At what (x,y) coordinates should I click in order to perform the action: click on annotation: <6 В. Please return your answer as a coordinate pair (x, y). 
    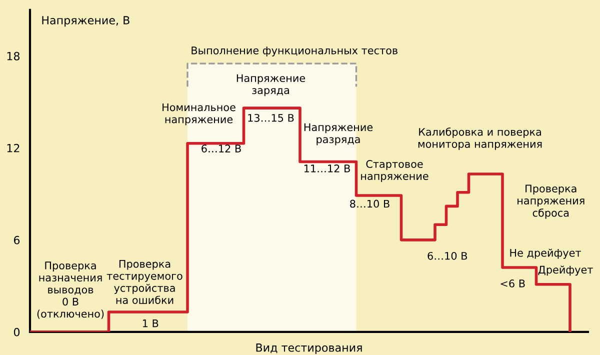
    Looking at the image, I should click on (512, 284).